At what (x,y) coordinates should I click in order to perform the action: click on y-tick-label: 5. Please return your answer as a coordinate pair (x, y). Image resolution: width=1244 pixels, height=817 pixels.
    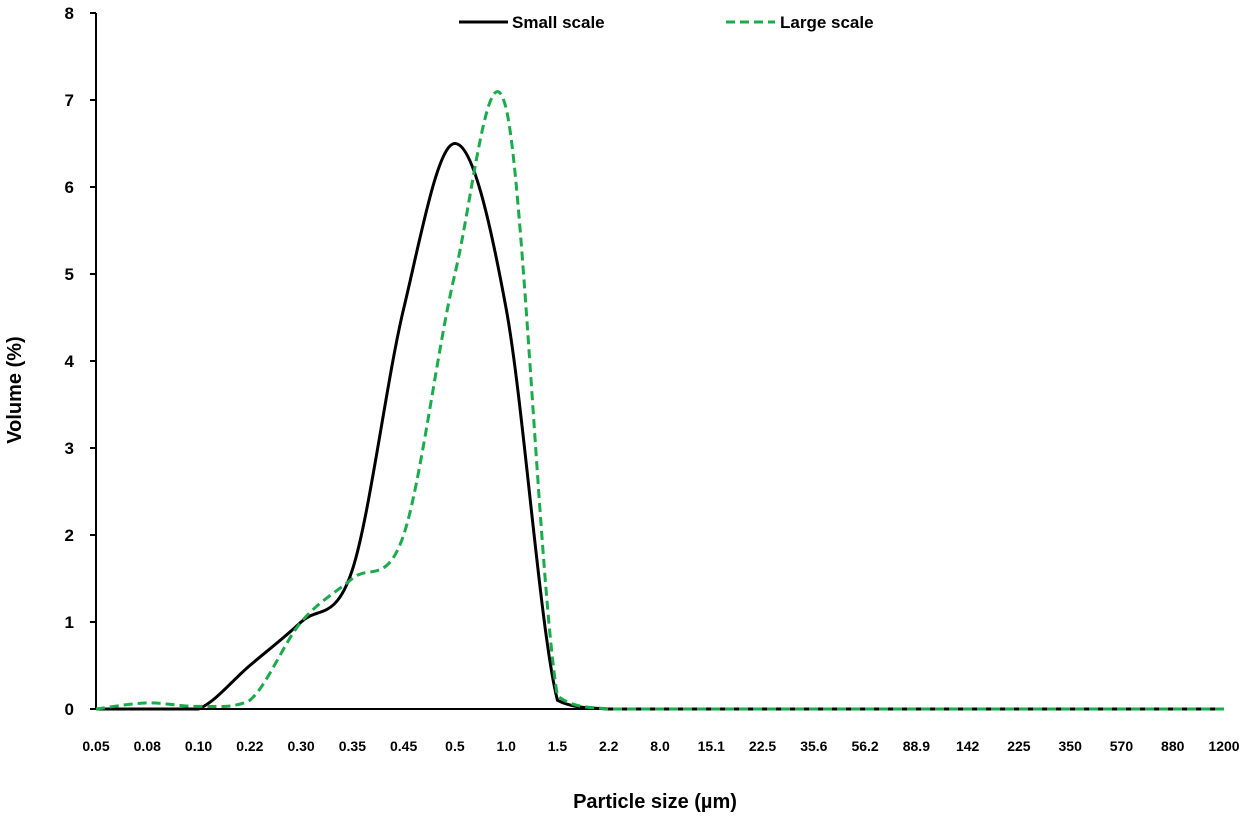
    Looking at the image, I should click on (69, 274).